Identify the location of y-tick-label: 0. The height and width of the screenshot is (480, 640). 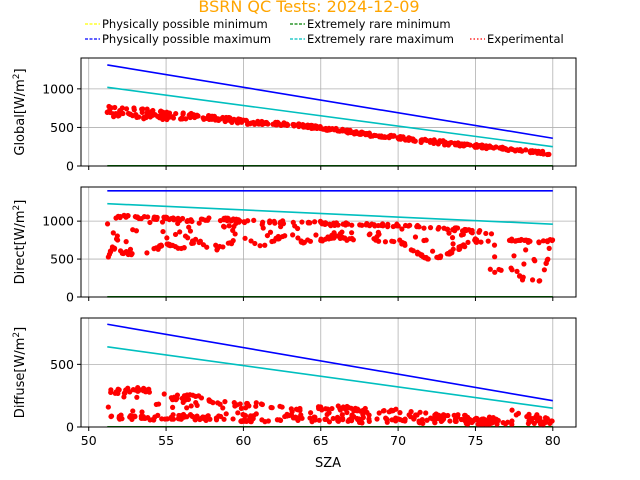
(70, 166).